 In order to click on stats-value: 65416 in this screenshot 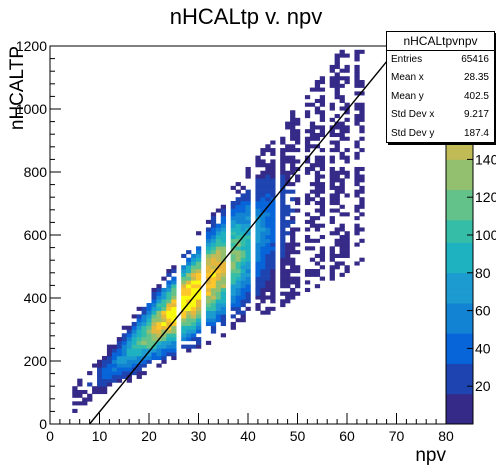, I will do `click(475, 59)`.